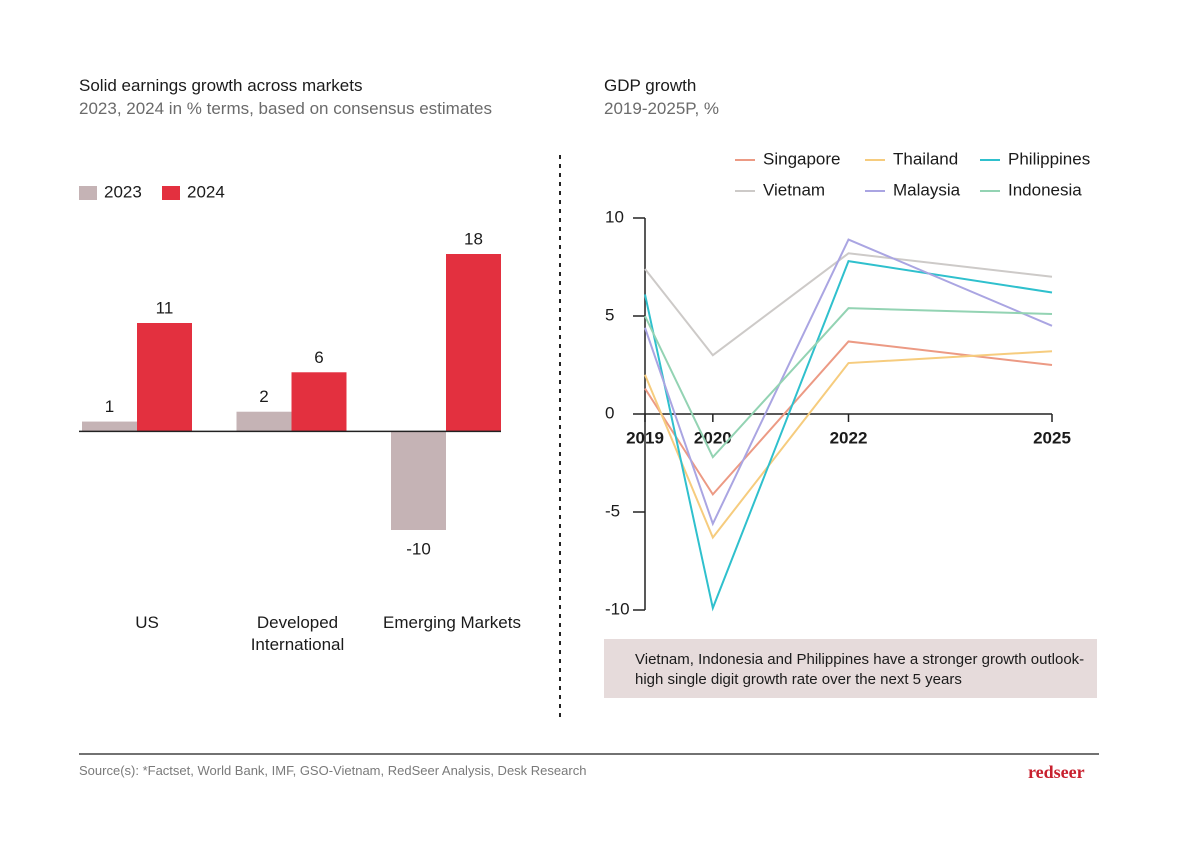 The height and width of the screenshot is (863, 1180). What do you see at coordinates (802, 158) in the screenshot?
I see `legend-label: Singapore` at bounding box center [802, 158].